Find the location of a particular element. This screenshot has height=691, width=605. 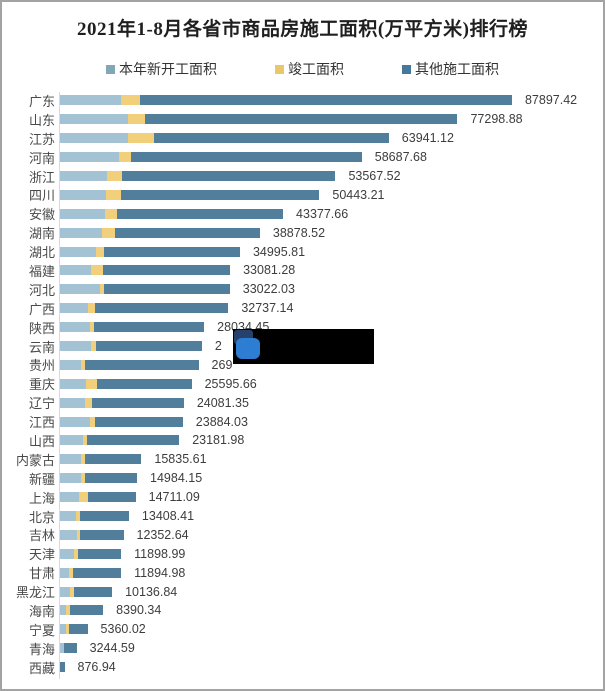

value-label: 14711.09 is located at coordinates (174, 497).